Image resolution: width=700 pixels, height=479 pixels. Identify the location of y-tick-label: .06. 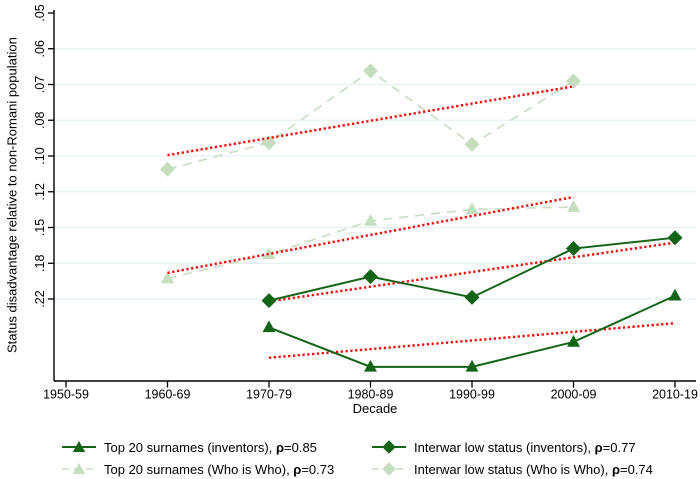
(40, 48).